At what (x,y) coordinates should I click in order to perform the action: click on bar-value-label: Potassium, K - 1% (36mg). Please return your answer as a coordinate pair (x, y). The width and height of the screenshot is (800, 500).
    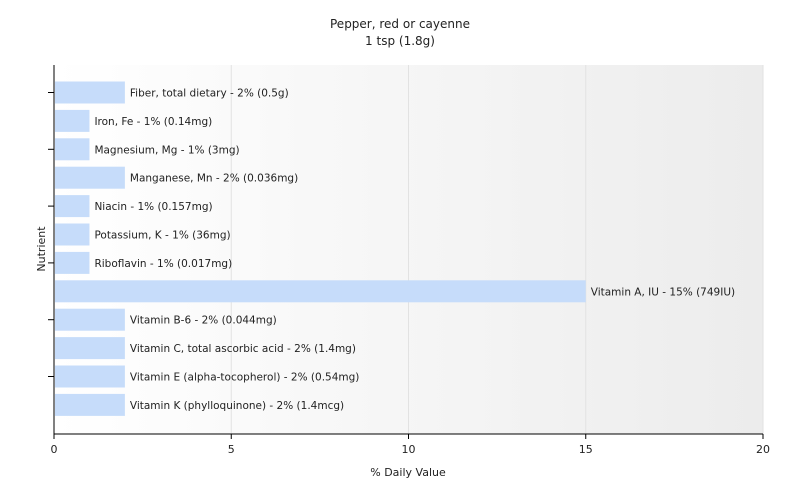
    Looking at the image, I should click on (162, 236).